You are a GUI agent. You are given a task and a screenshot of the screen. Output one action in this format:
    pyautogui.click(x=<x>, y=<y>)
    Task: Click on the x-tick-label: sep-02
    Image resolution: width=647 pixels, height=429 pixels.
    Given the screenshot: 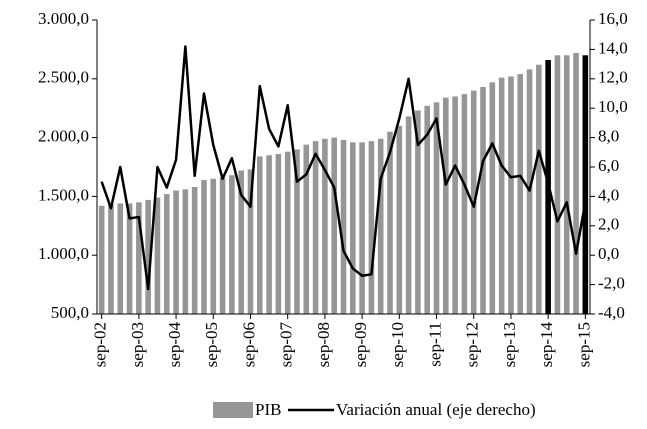 What is the action you would take?
    pyautogui.click(x=100, y=344)
    